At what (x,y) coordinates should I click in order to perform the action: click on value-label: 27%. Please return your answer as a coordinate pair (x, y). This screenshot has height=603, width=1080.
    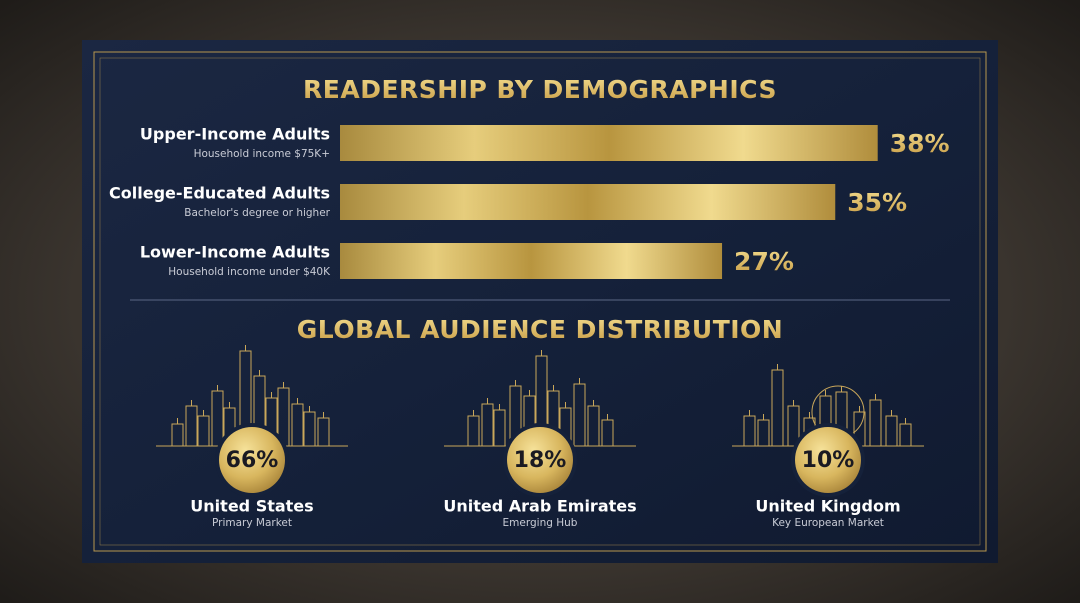
    Looking at the image, I should click on (764, 261).